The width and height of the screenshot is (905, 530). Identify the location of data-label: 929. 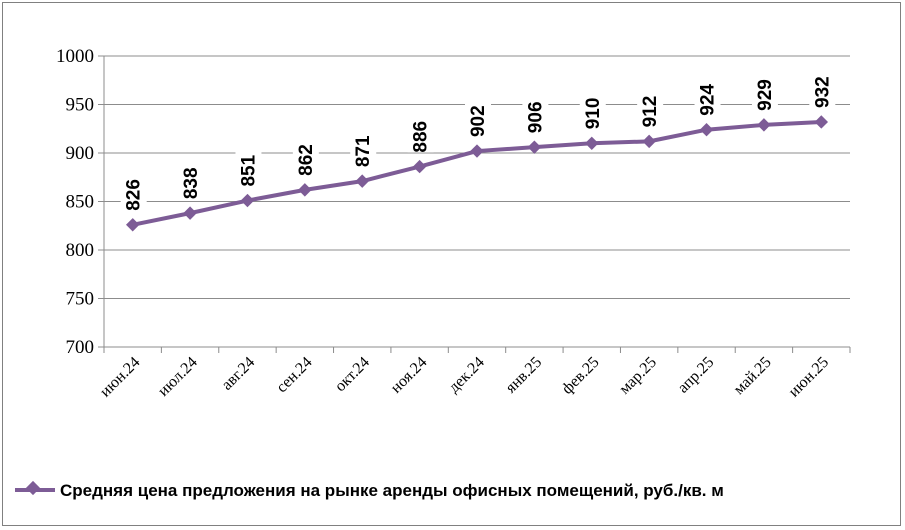
(765, 95).